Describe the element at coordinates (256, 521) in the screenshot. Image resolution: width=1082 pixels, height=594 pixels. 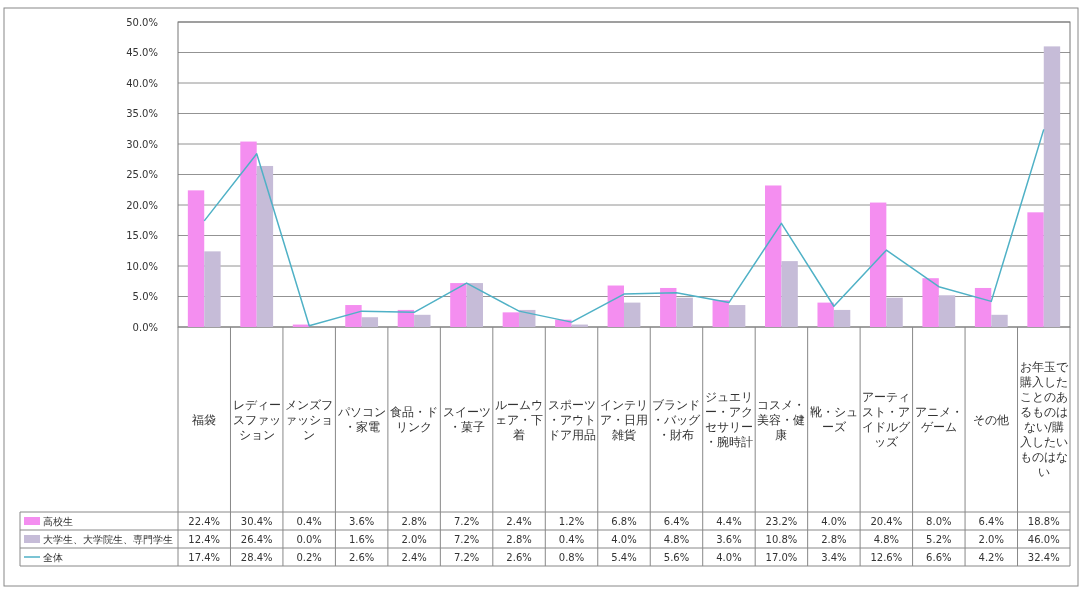
I see `data-label: 30.4%` at that location.